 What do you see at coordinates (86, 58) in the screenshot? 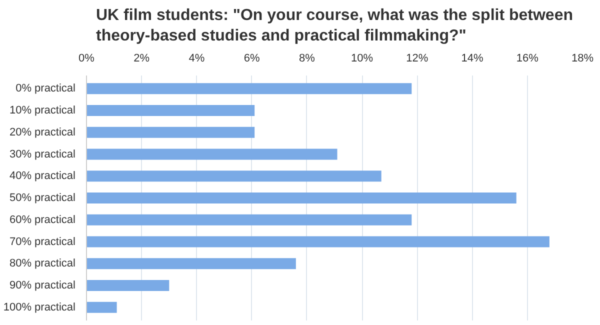
I see `x-tick-label: 0%` at bounding box center [86, 58].